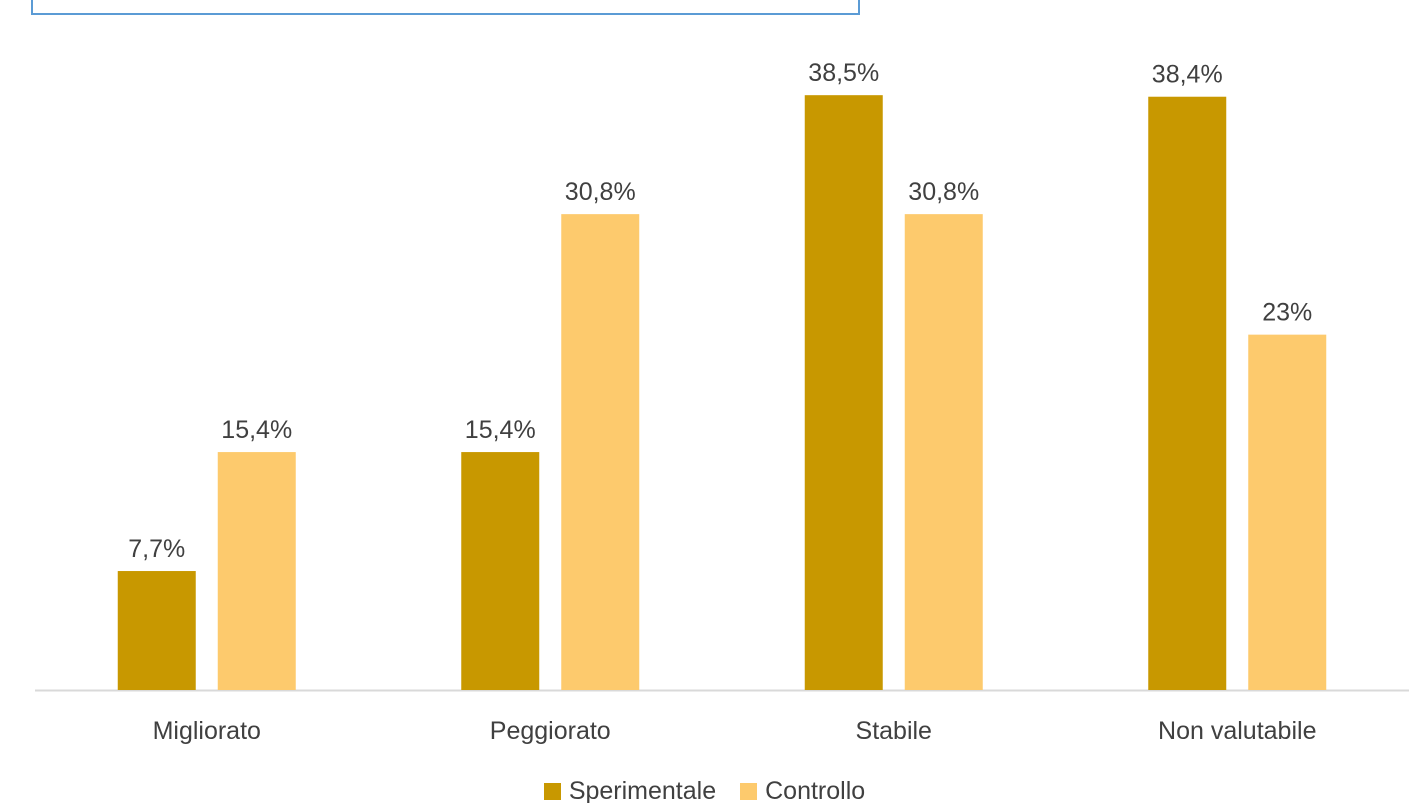  Describe the element at coordinates (1287, 313) in the screenshot. I see `data-label-controllo-3: 23%` at that location.